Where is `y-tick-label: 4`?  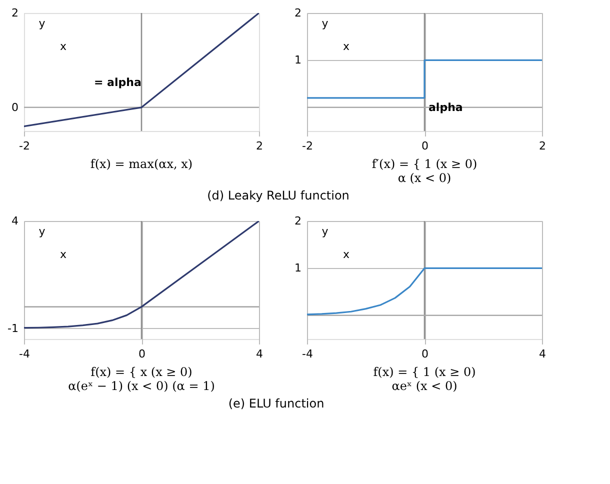
y-tick-label: 4 is located at coordinates (15, 221).